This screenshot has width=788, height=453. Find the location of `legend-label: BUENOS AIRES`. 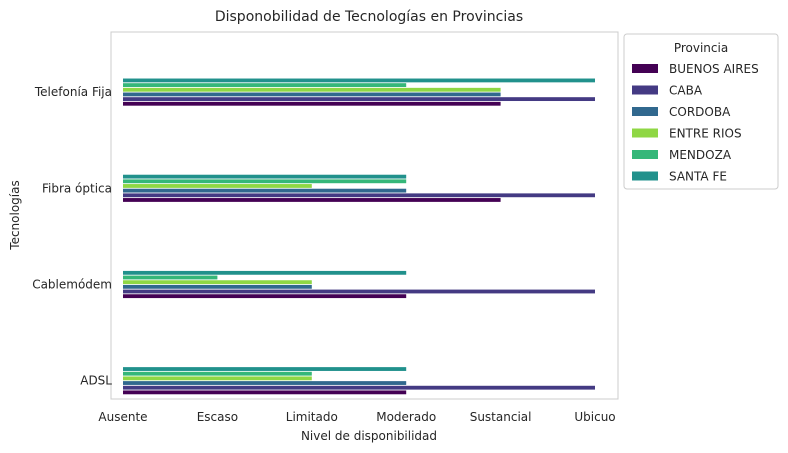

legend-label: BUENOS AIRES is located at coordinates (714, 69).